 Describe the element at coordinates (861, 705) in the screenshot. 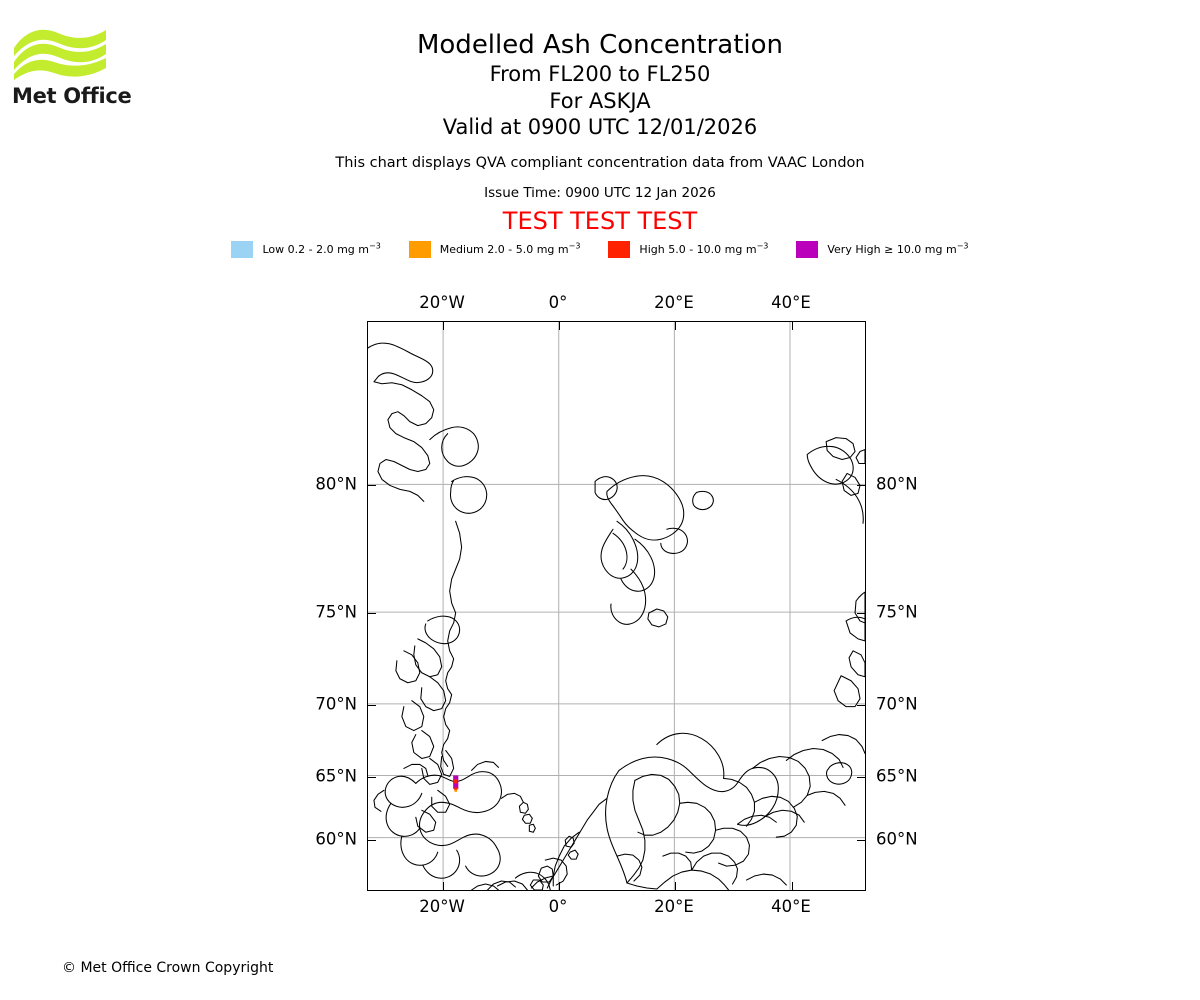

I see `tick-right-70n` at that location.